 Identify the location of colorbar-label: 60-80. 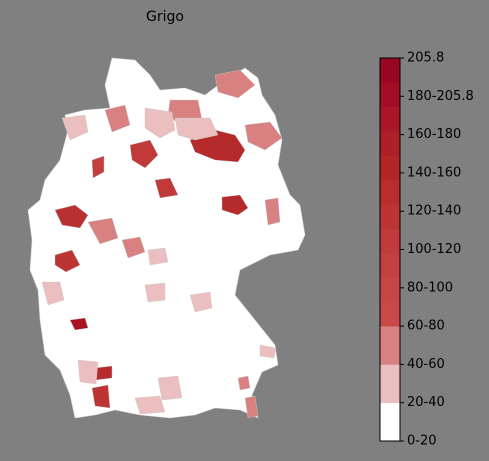
(426, 326).